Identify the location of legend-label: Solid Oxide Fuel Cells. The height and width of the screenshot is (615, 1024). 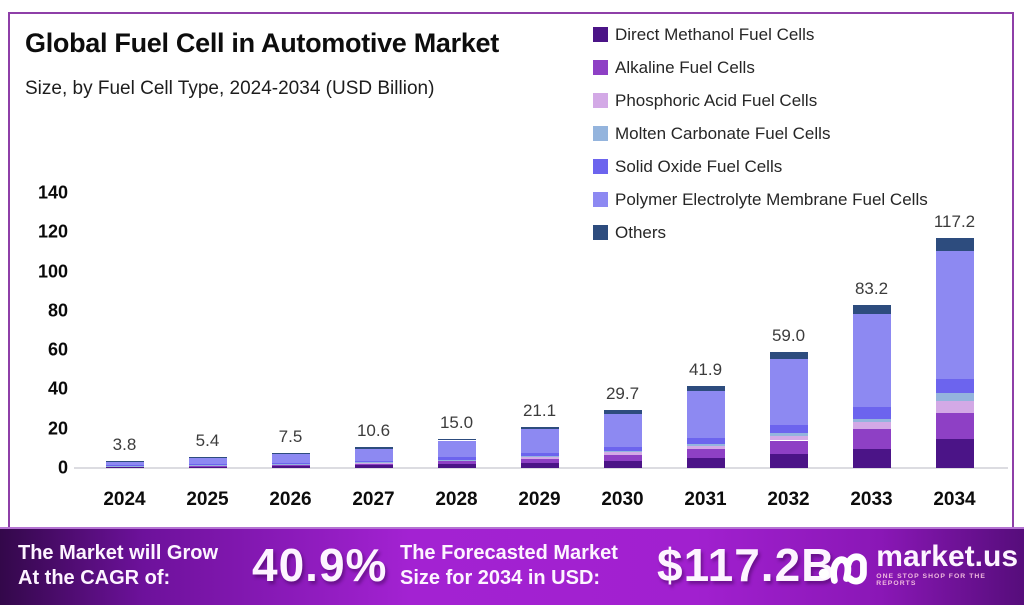
(699, 166).